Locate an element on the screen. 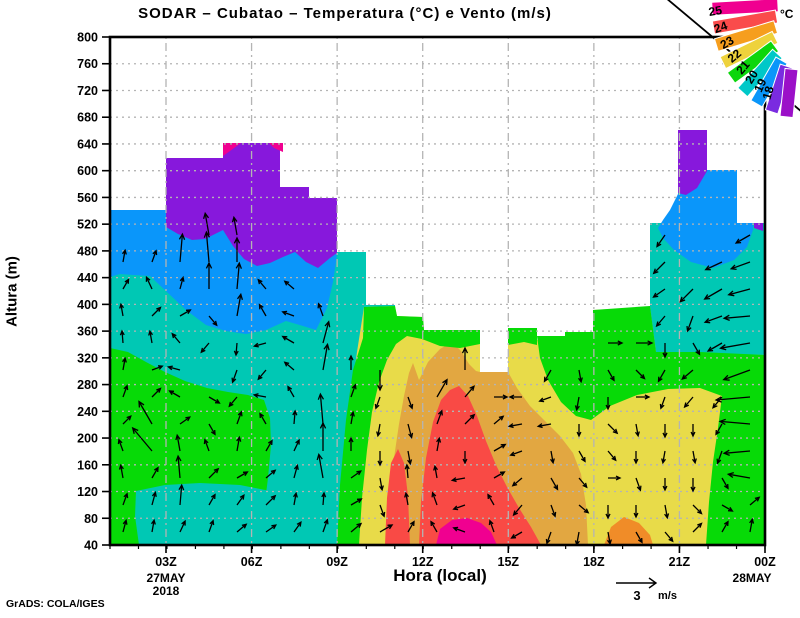 The image size is (800, 618). fan-label-23: 23 is located at coordinates (727, 42).